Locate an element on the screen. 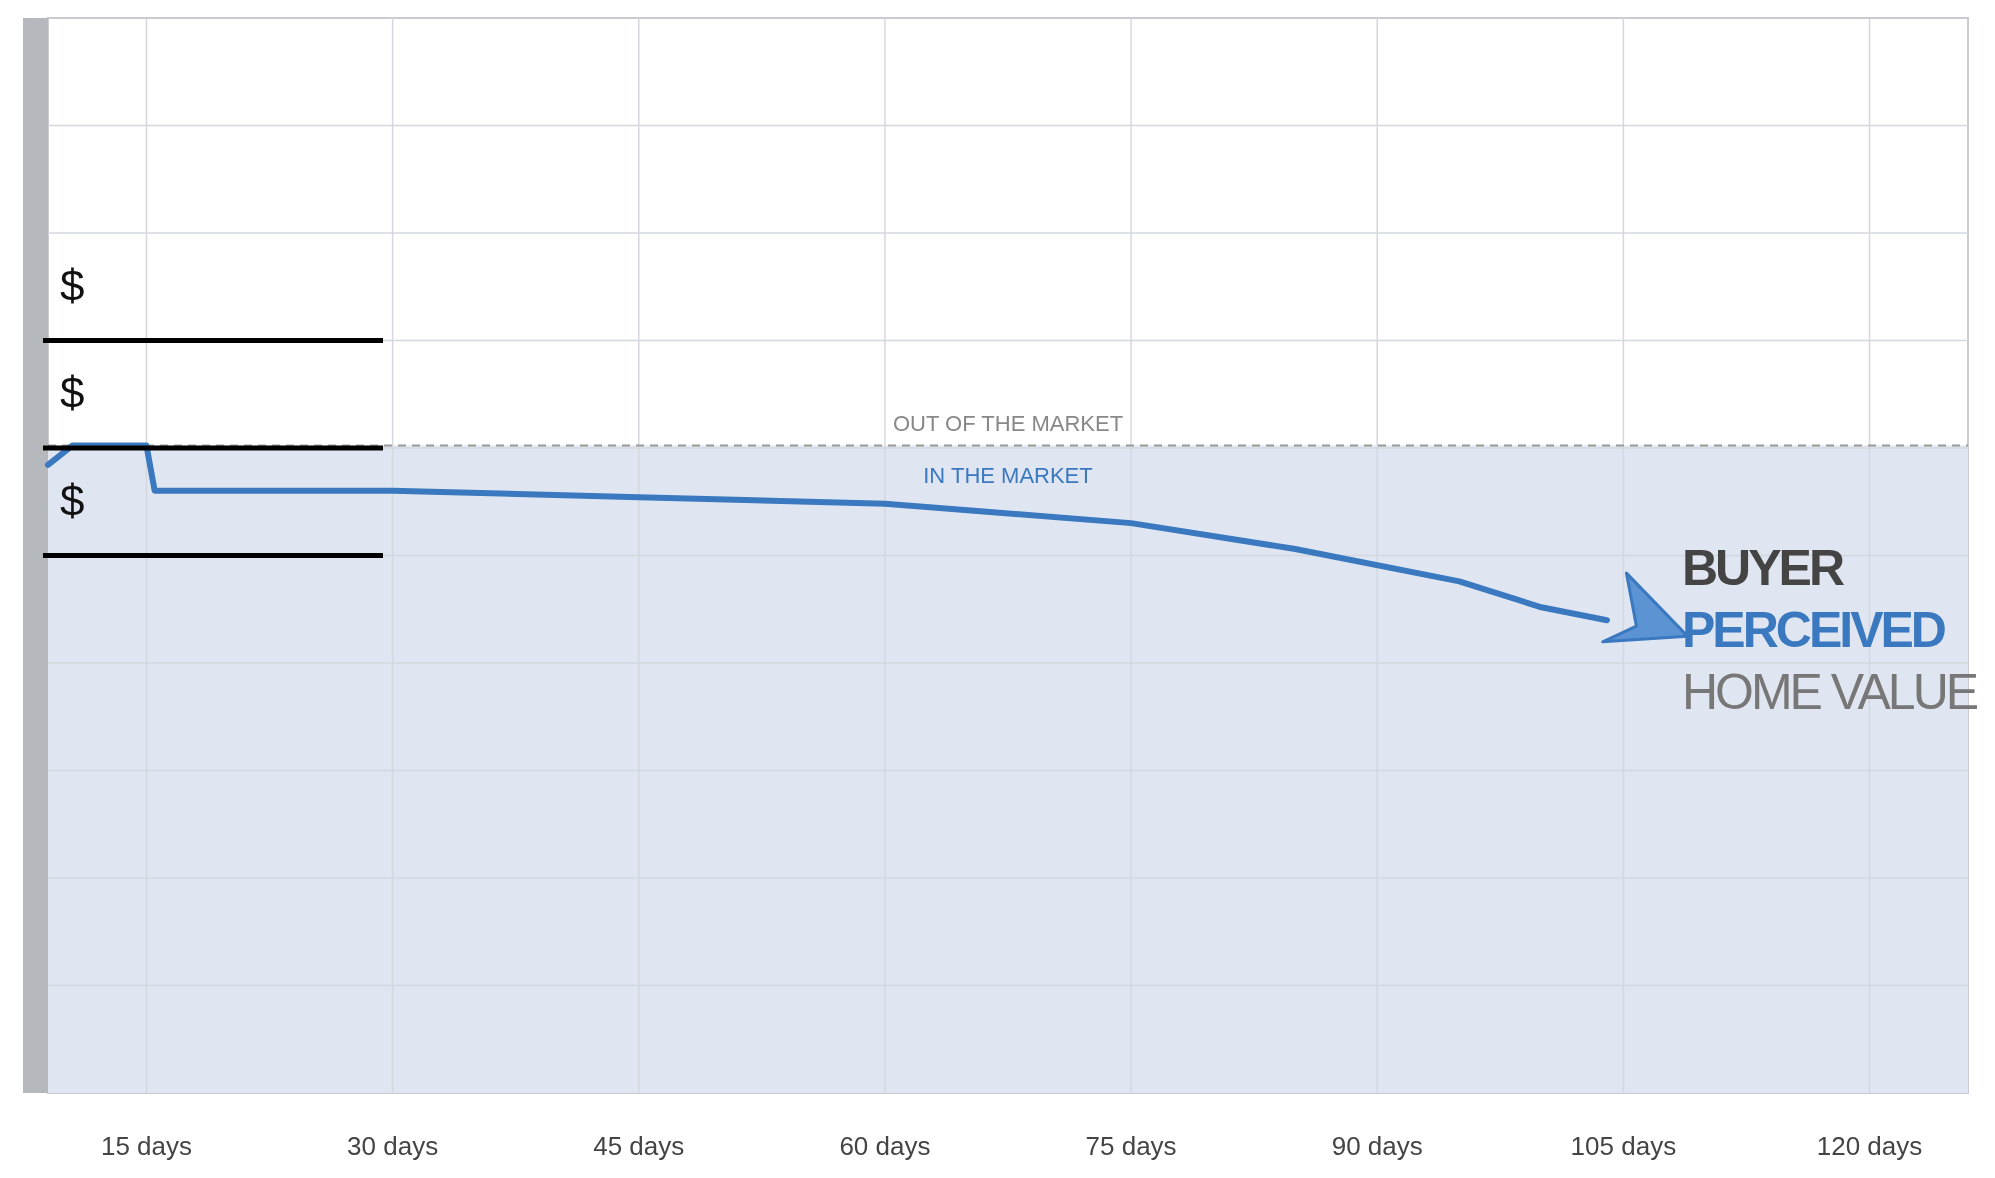  x-tick-label: 15 days is located at coordinates (146, 1146).